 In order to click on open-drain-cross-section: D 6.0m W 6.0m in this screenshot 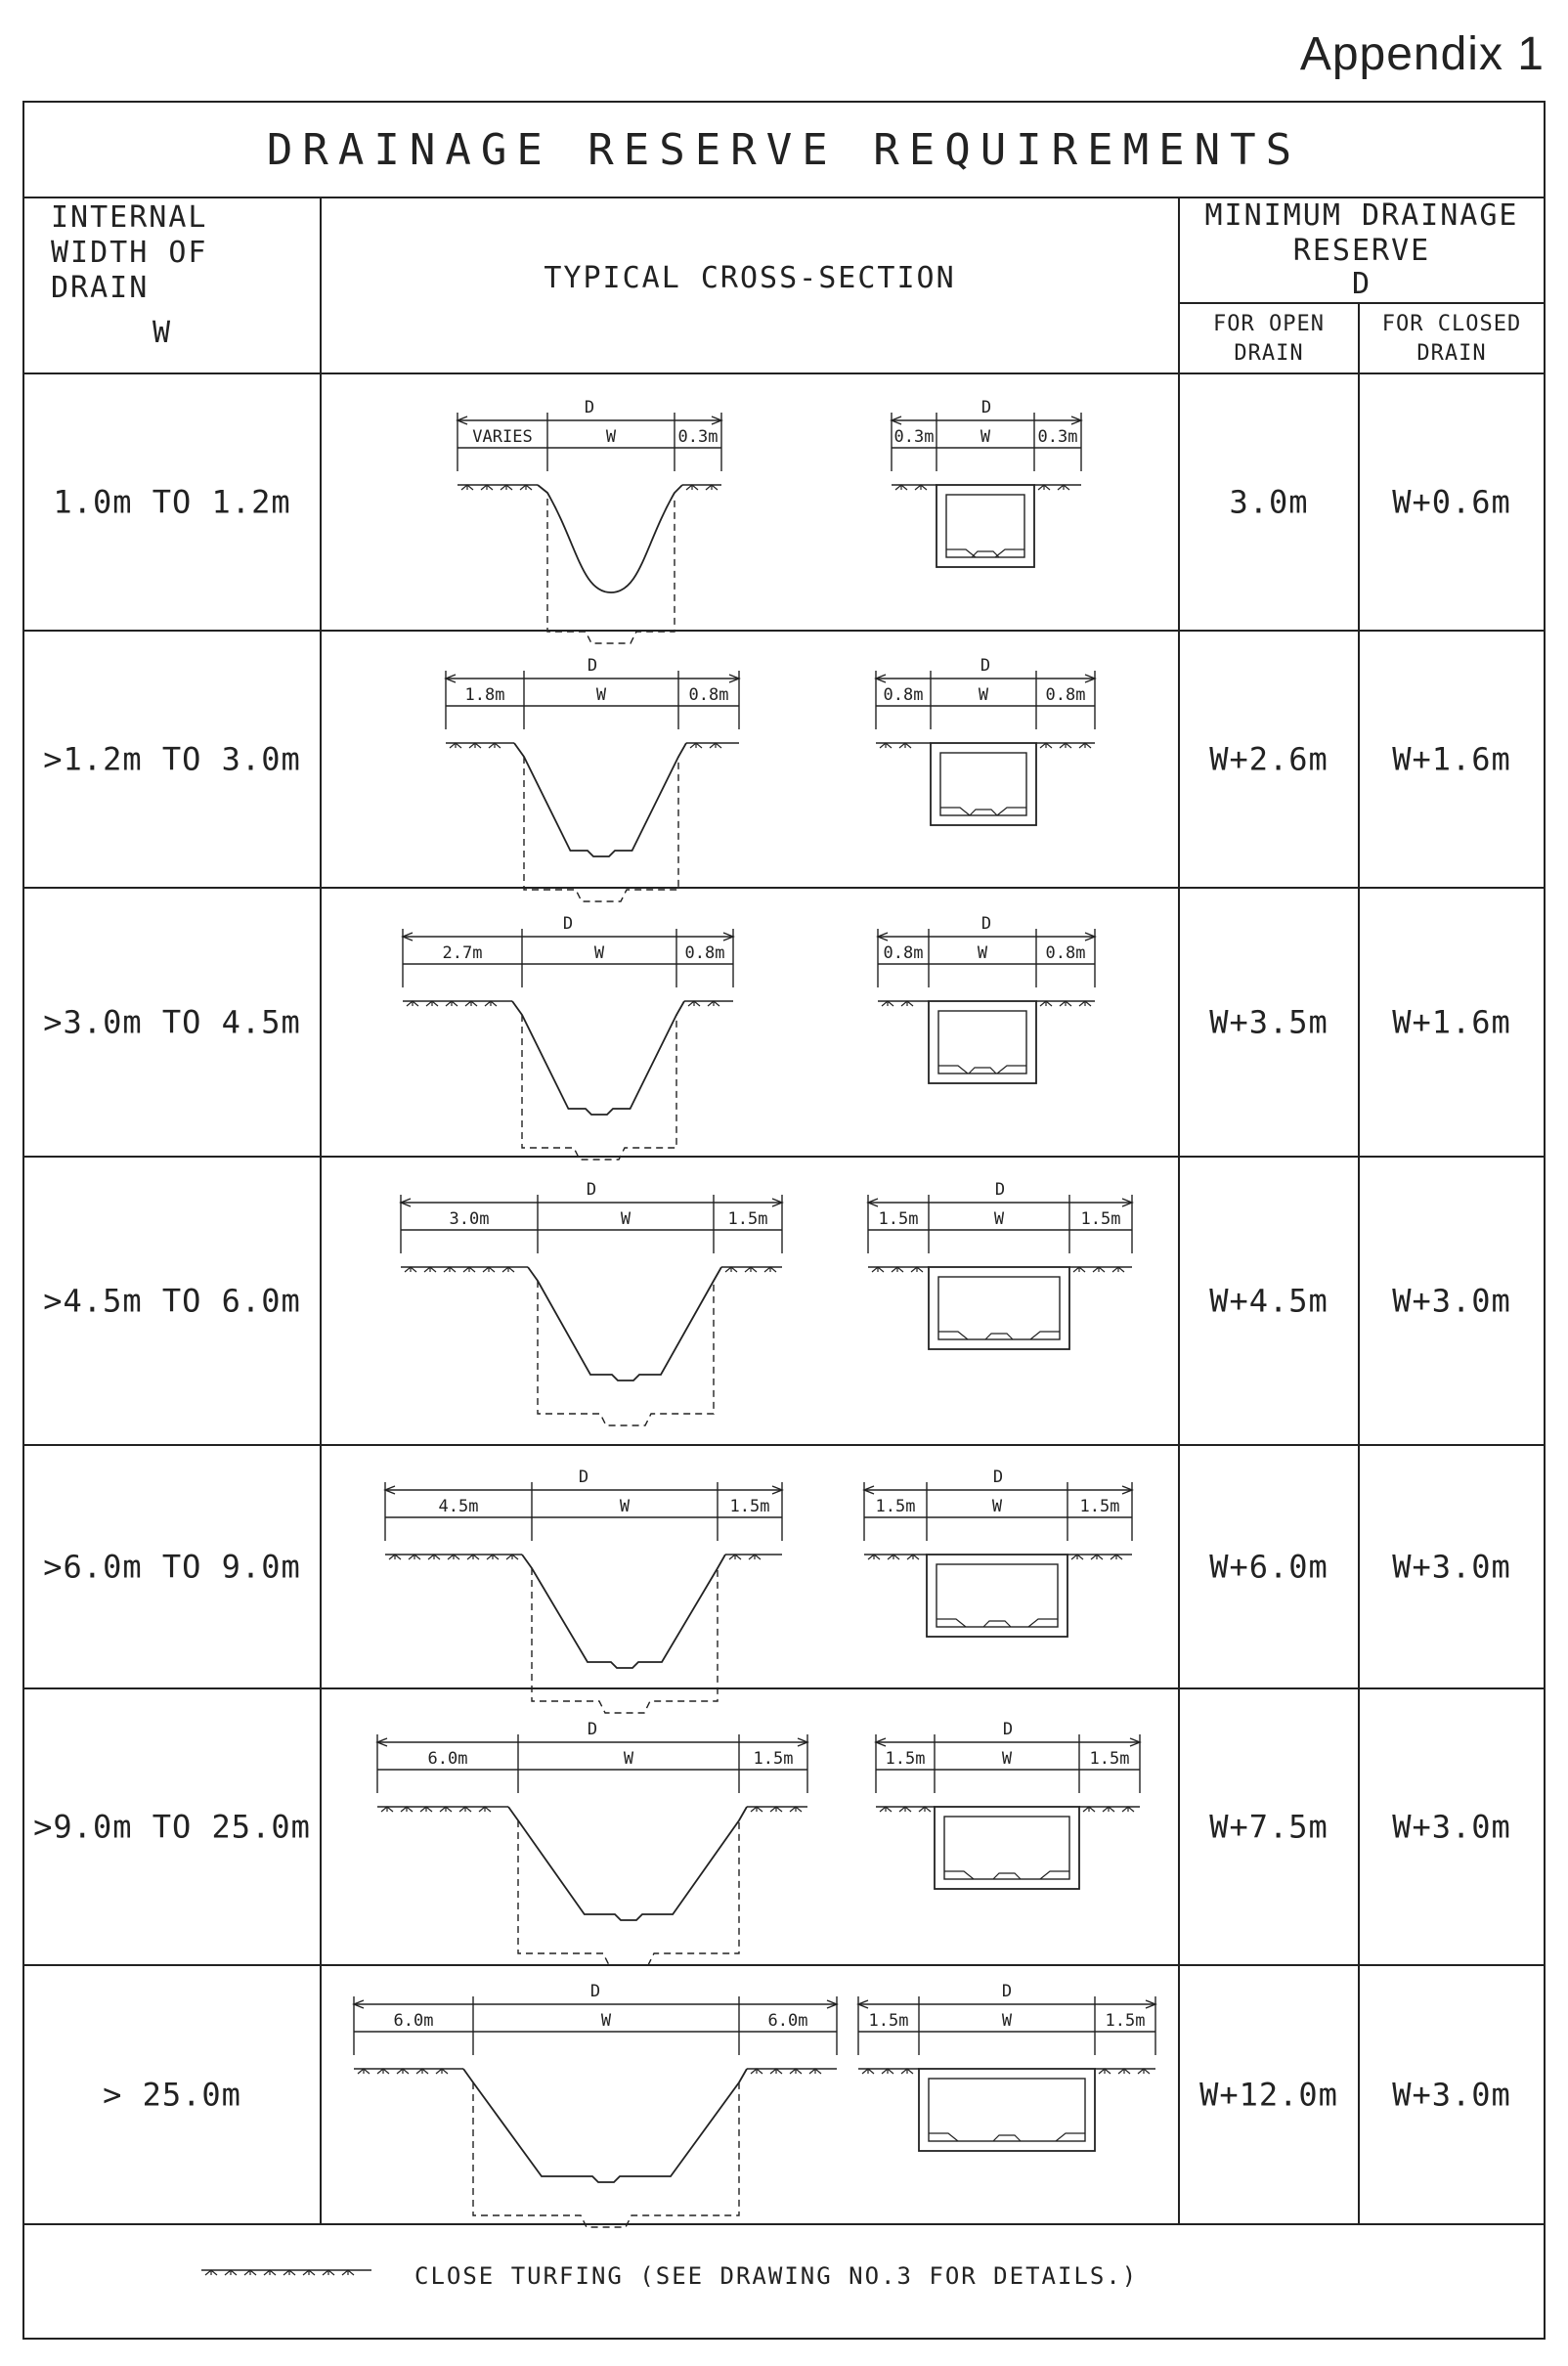, I will do `click(595, 2105)`.